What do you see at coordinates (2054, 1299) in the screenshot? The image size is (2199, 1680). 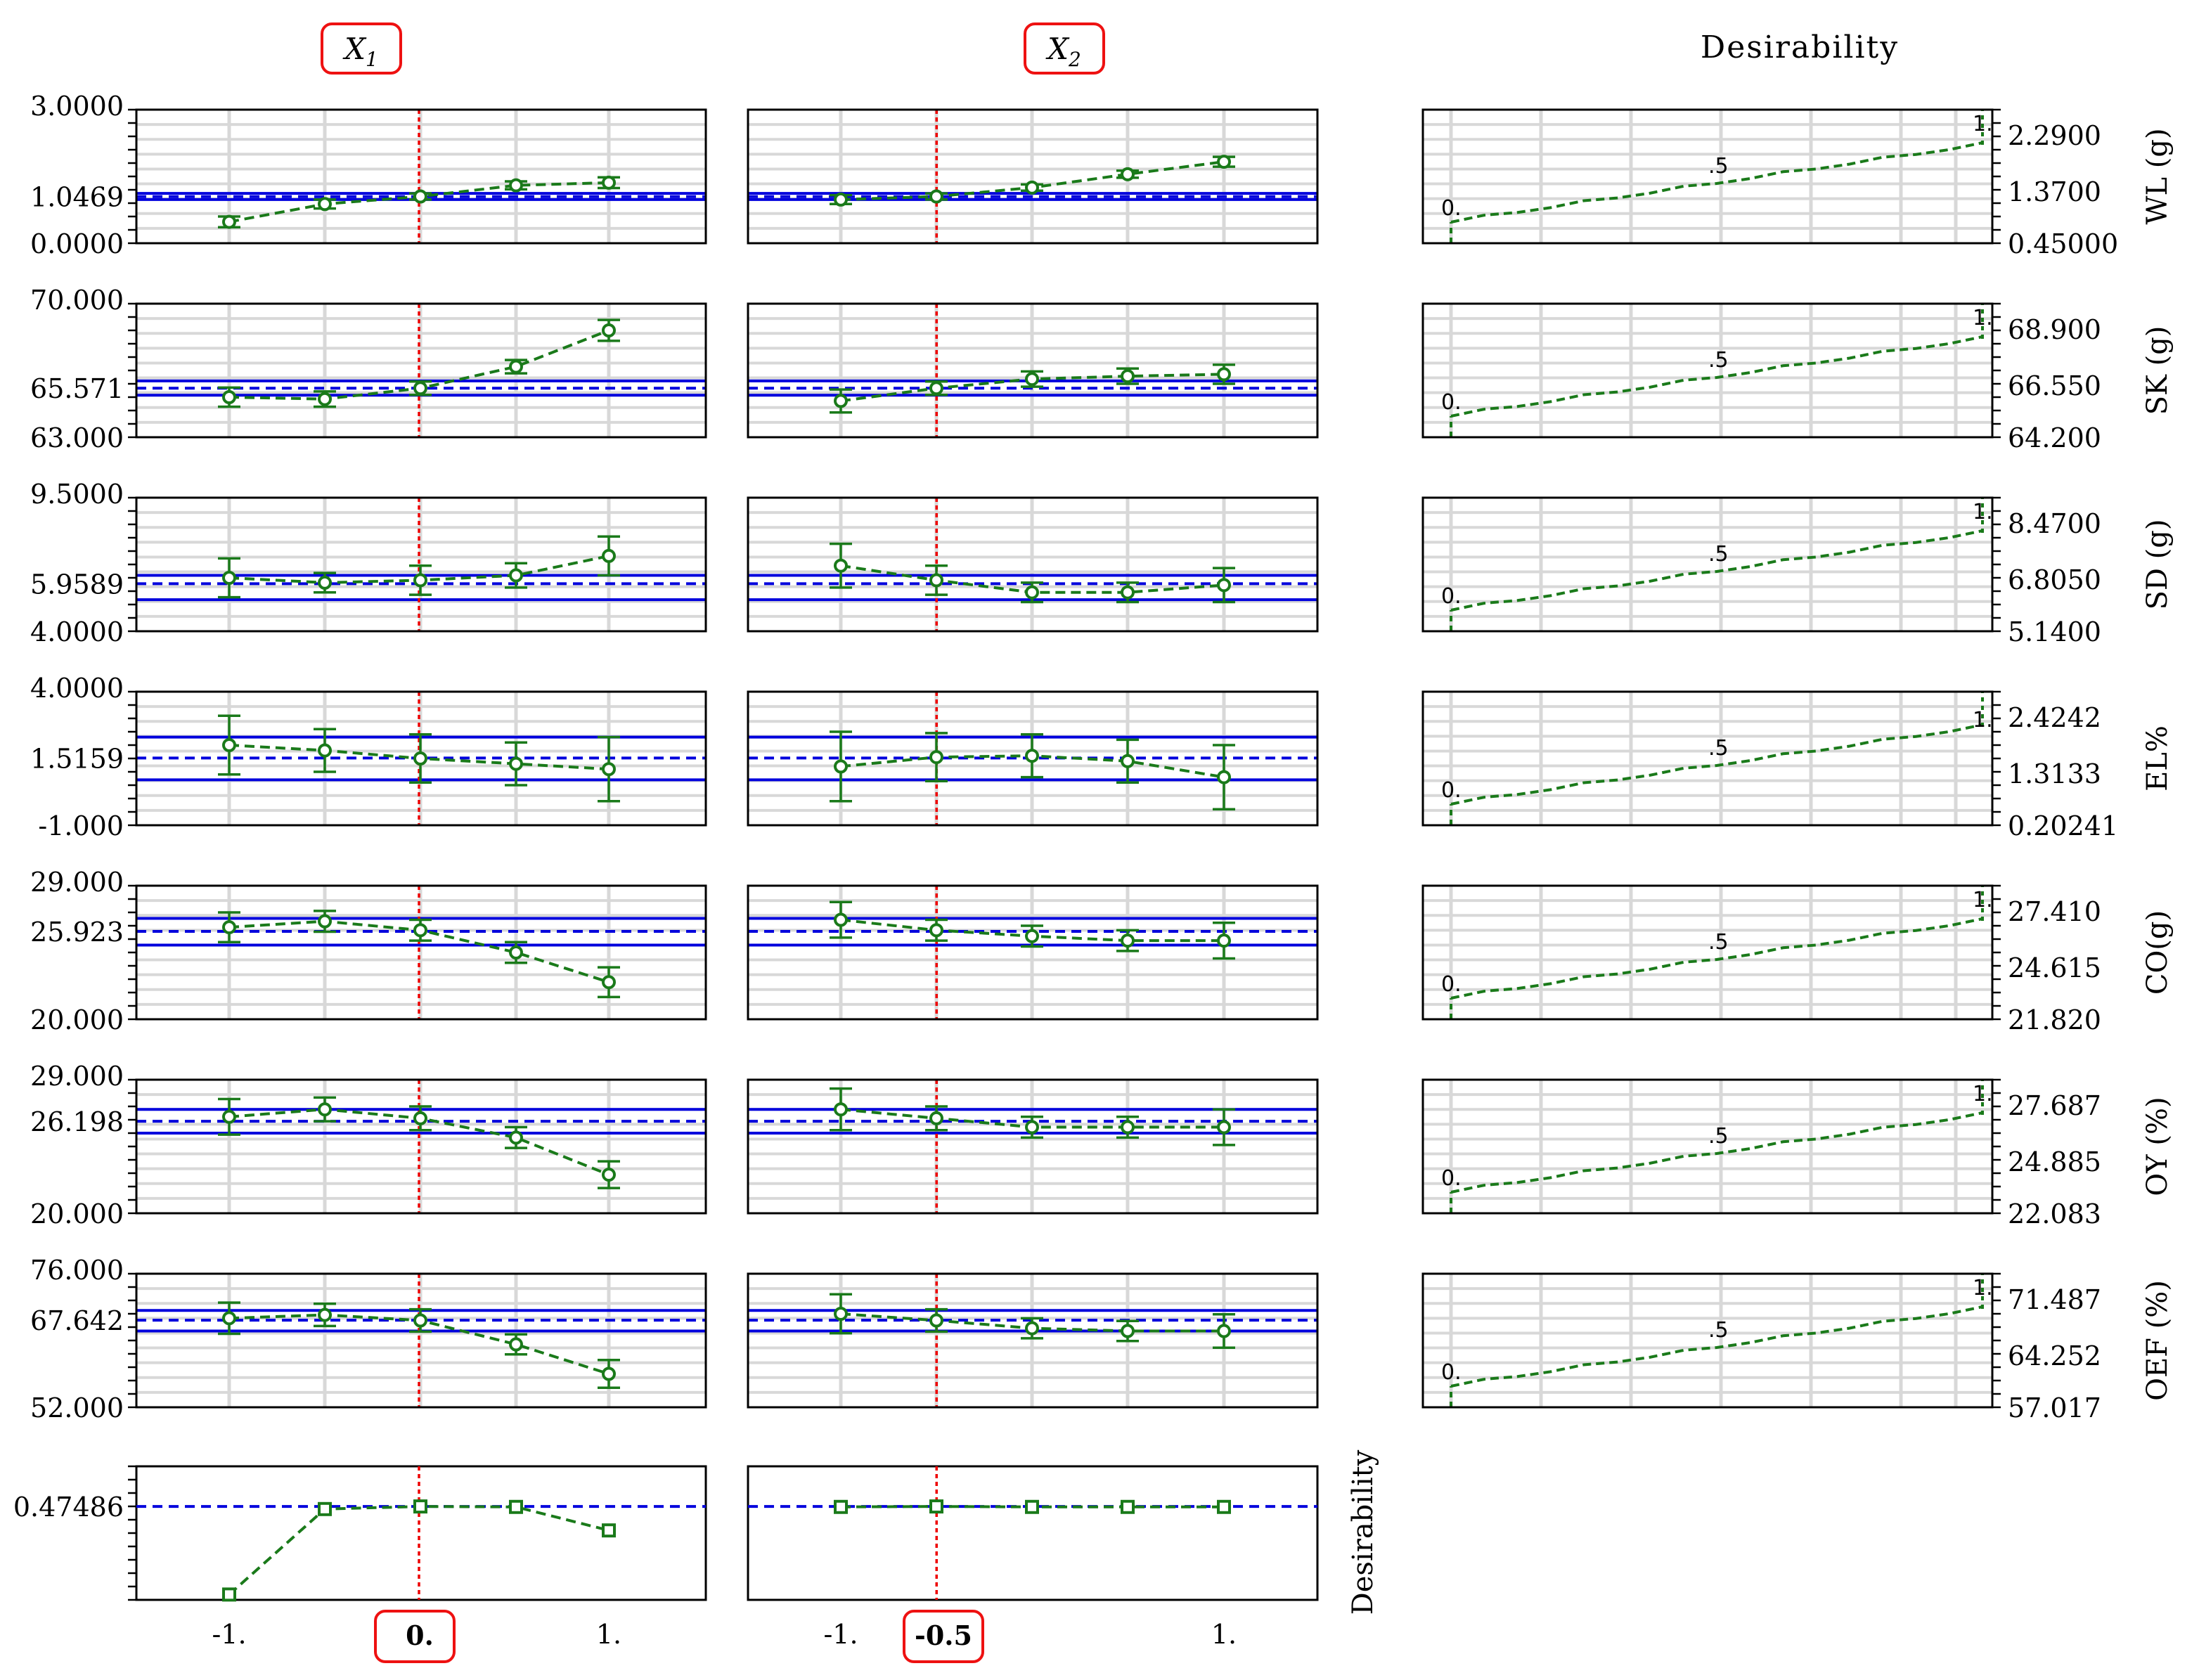 I see `desir-tick-label: 71.487` at bounding box center [2054, 1299].